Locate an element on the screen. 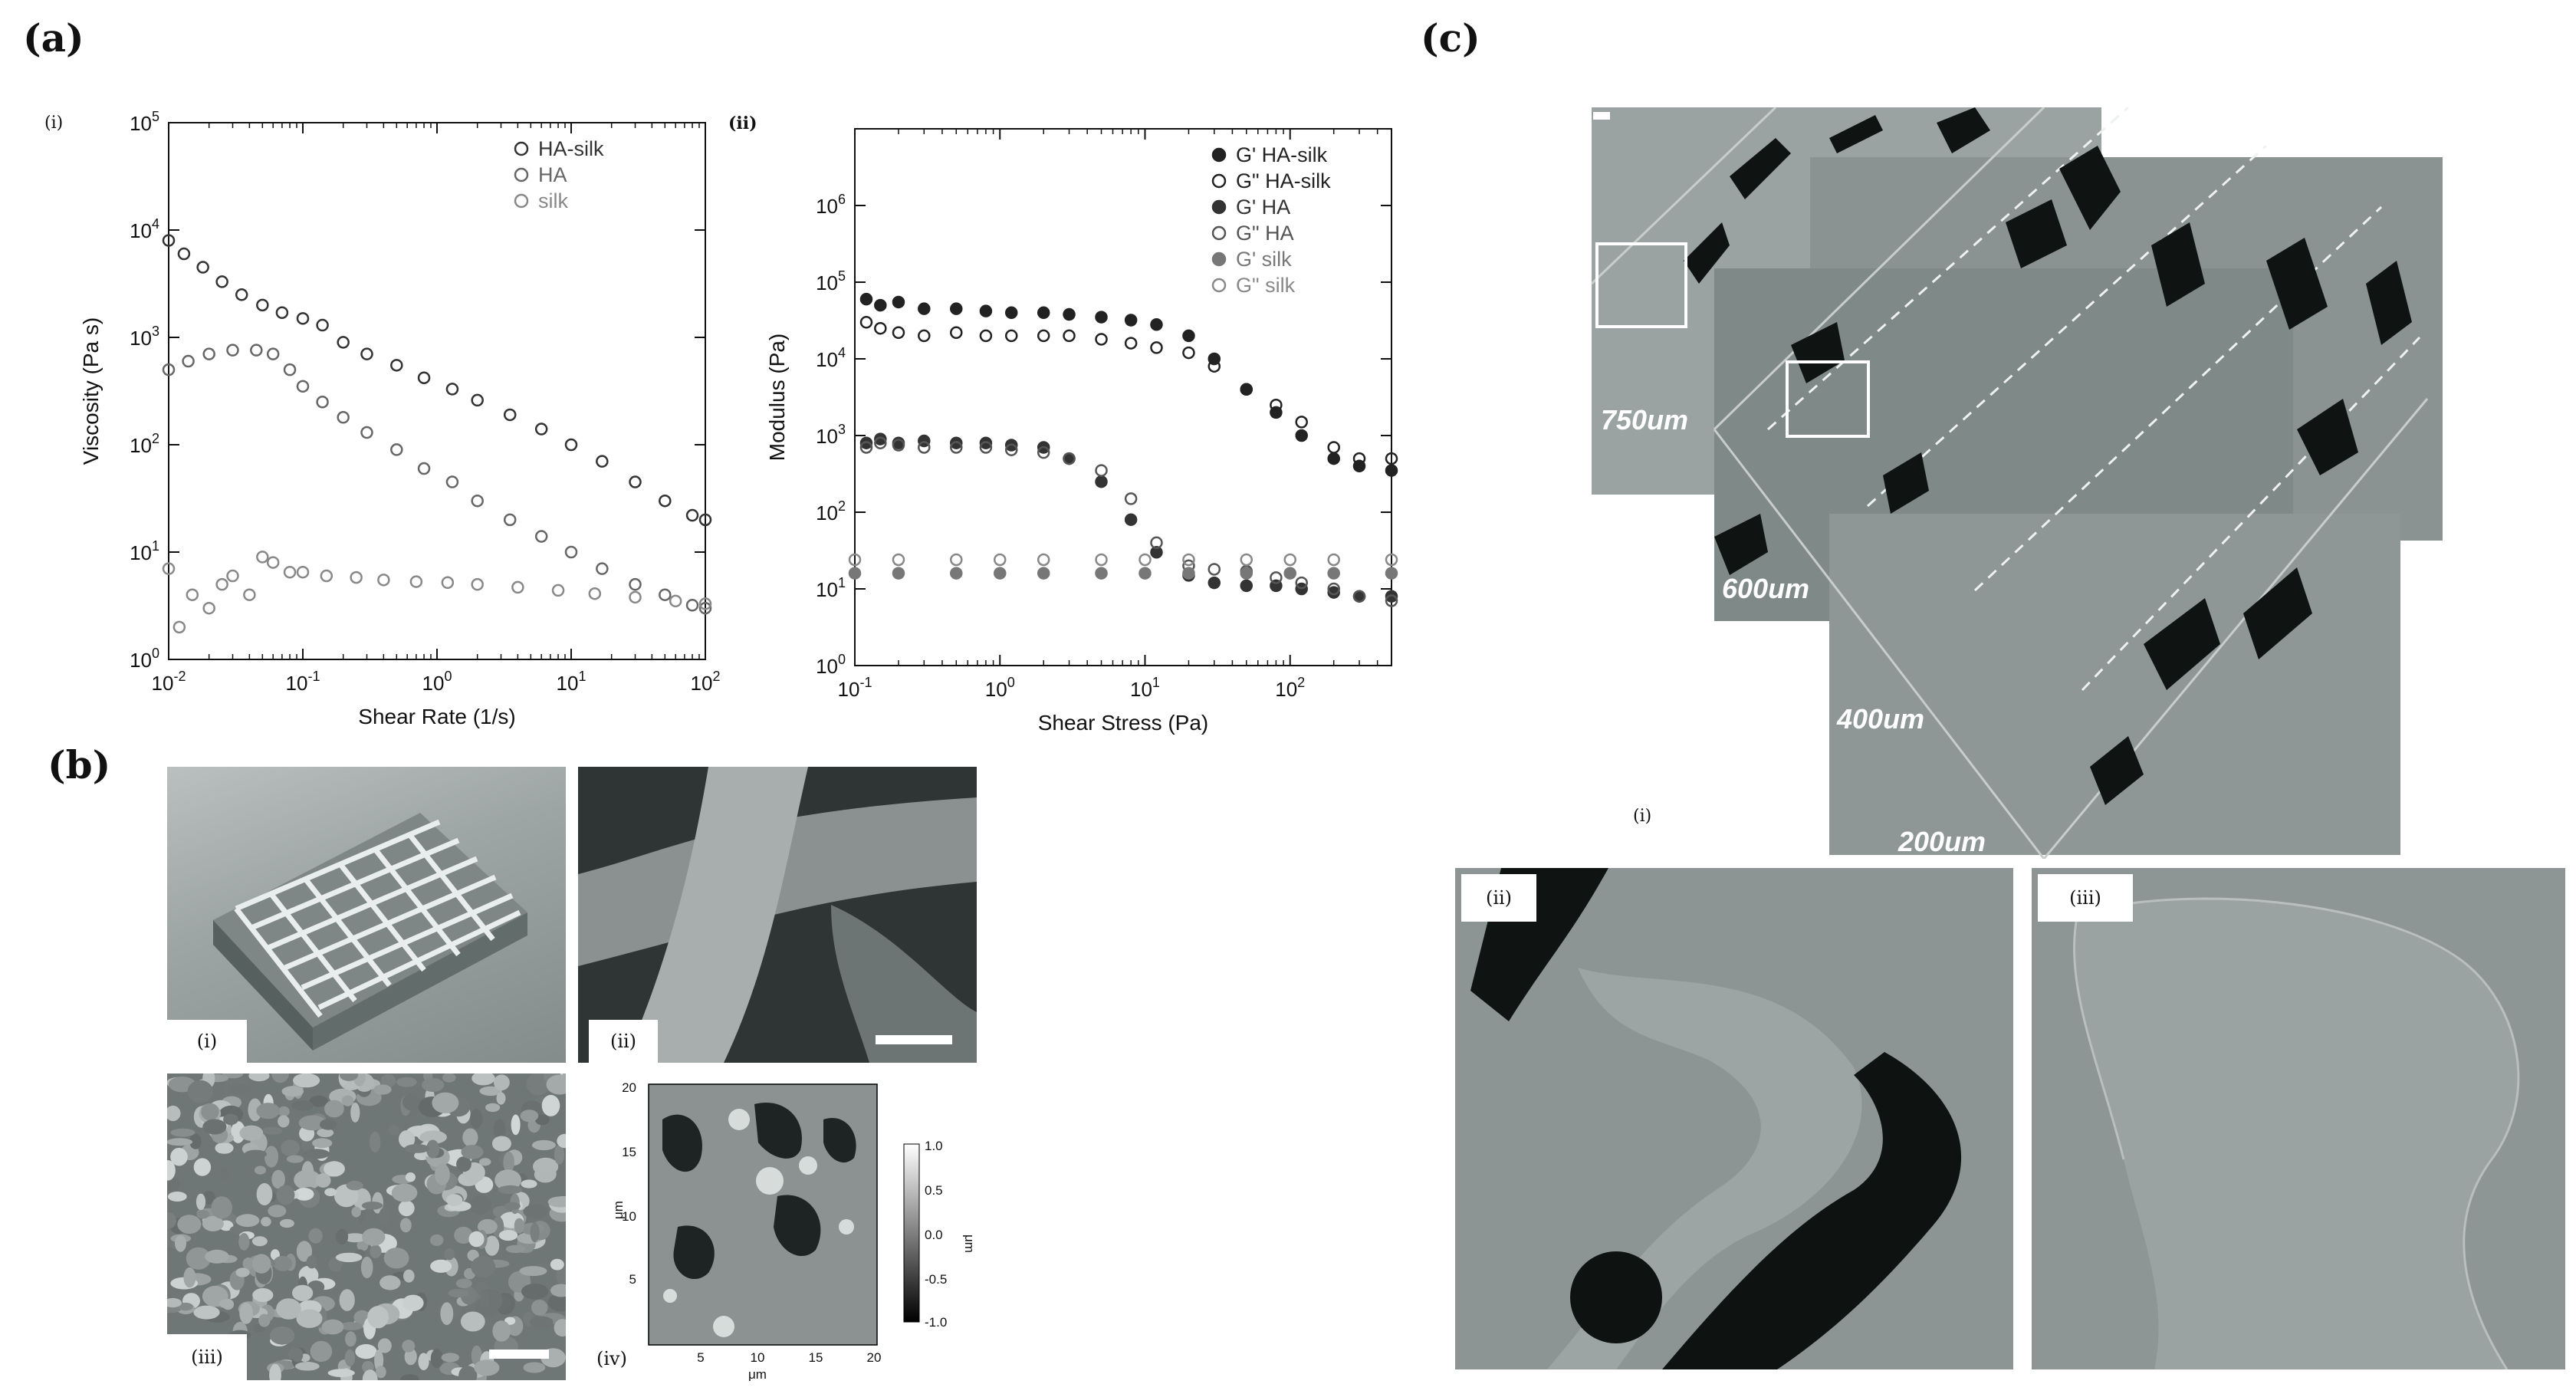 This screenshot has width=2576, height=1394. x-axis-label: Shear Stress (Pa) is located at coordinates (1124, 723).